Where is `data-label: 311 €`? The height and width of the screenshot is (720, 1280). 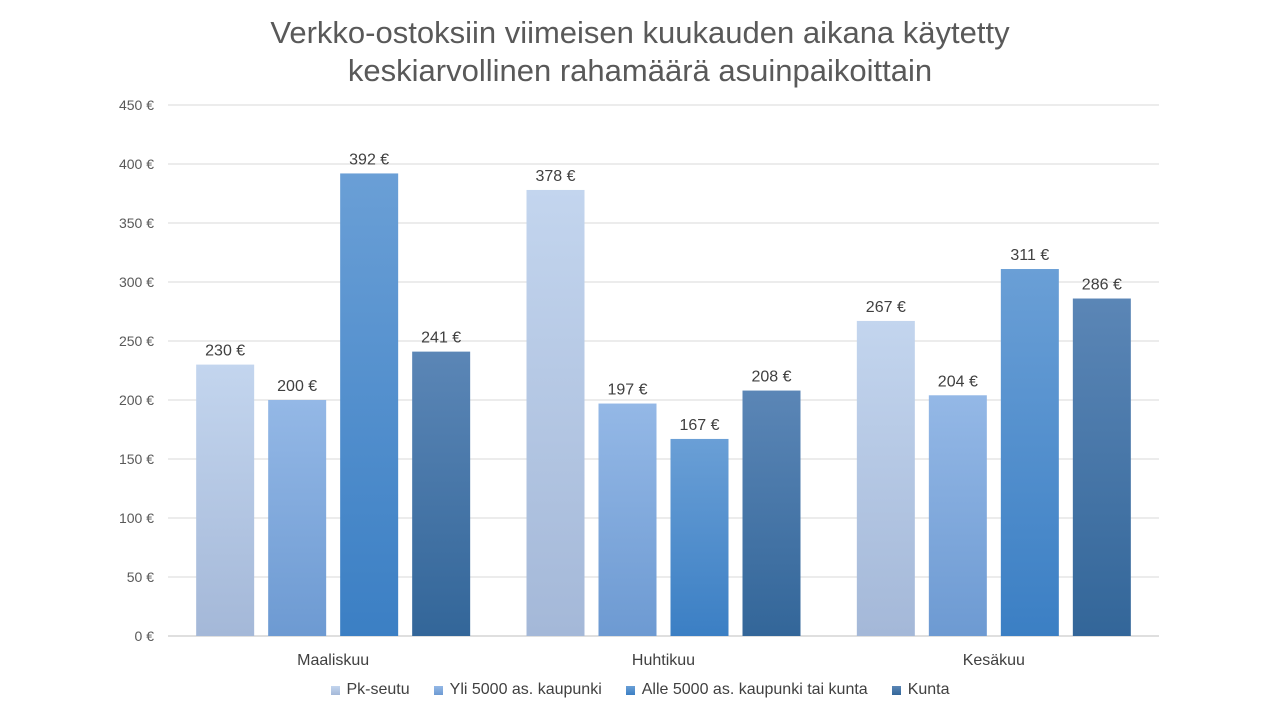 data-label: 311 € is located at coordinates (1029, 255).